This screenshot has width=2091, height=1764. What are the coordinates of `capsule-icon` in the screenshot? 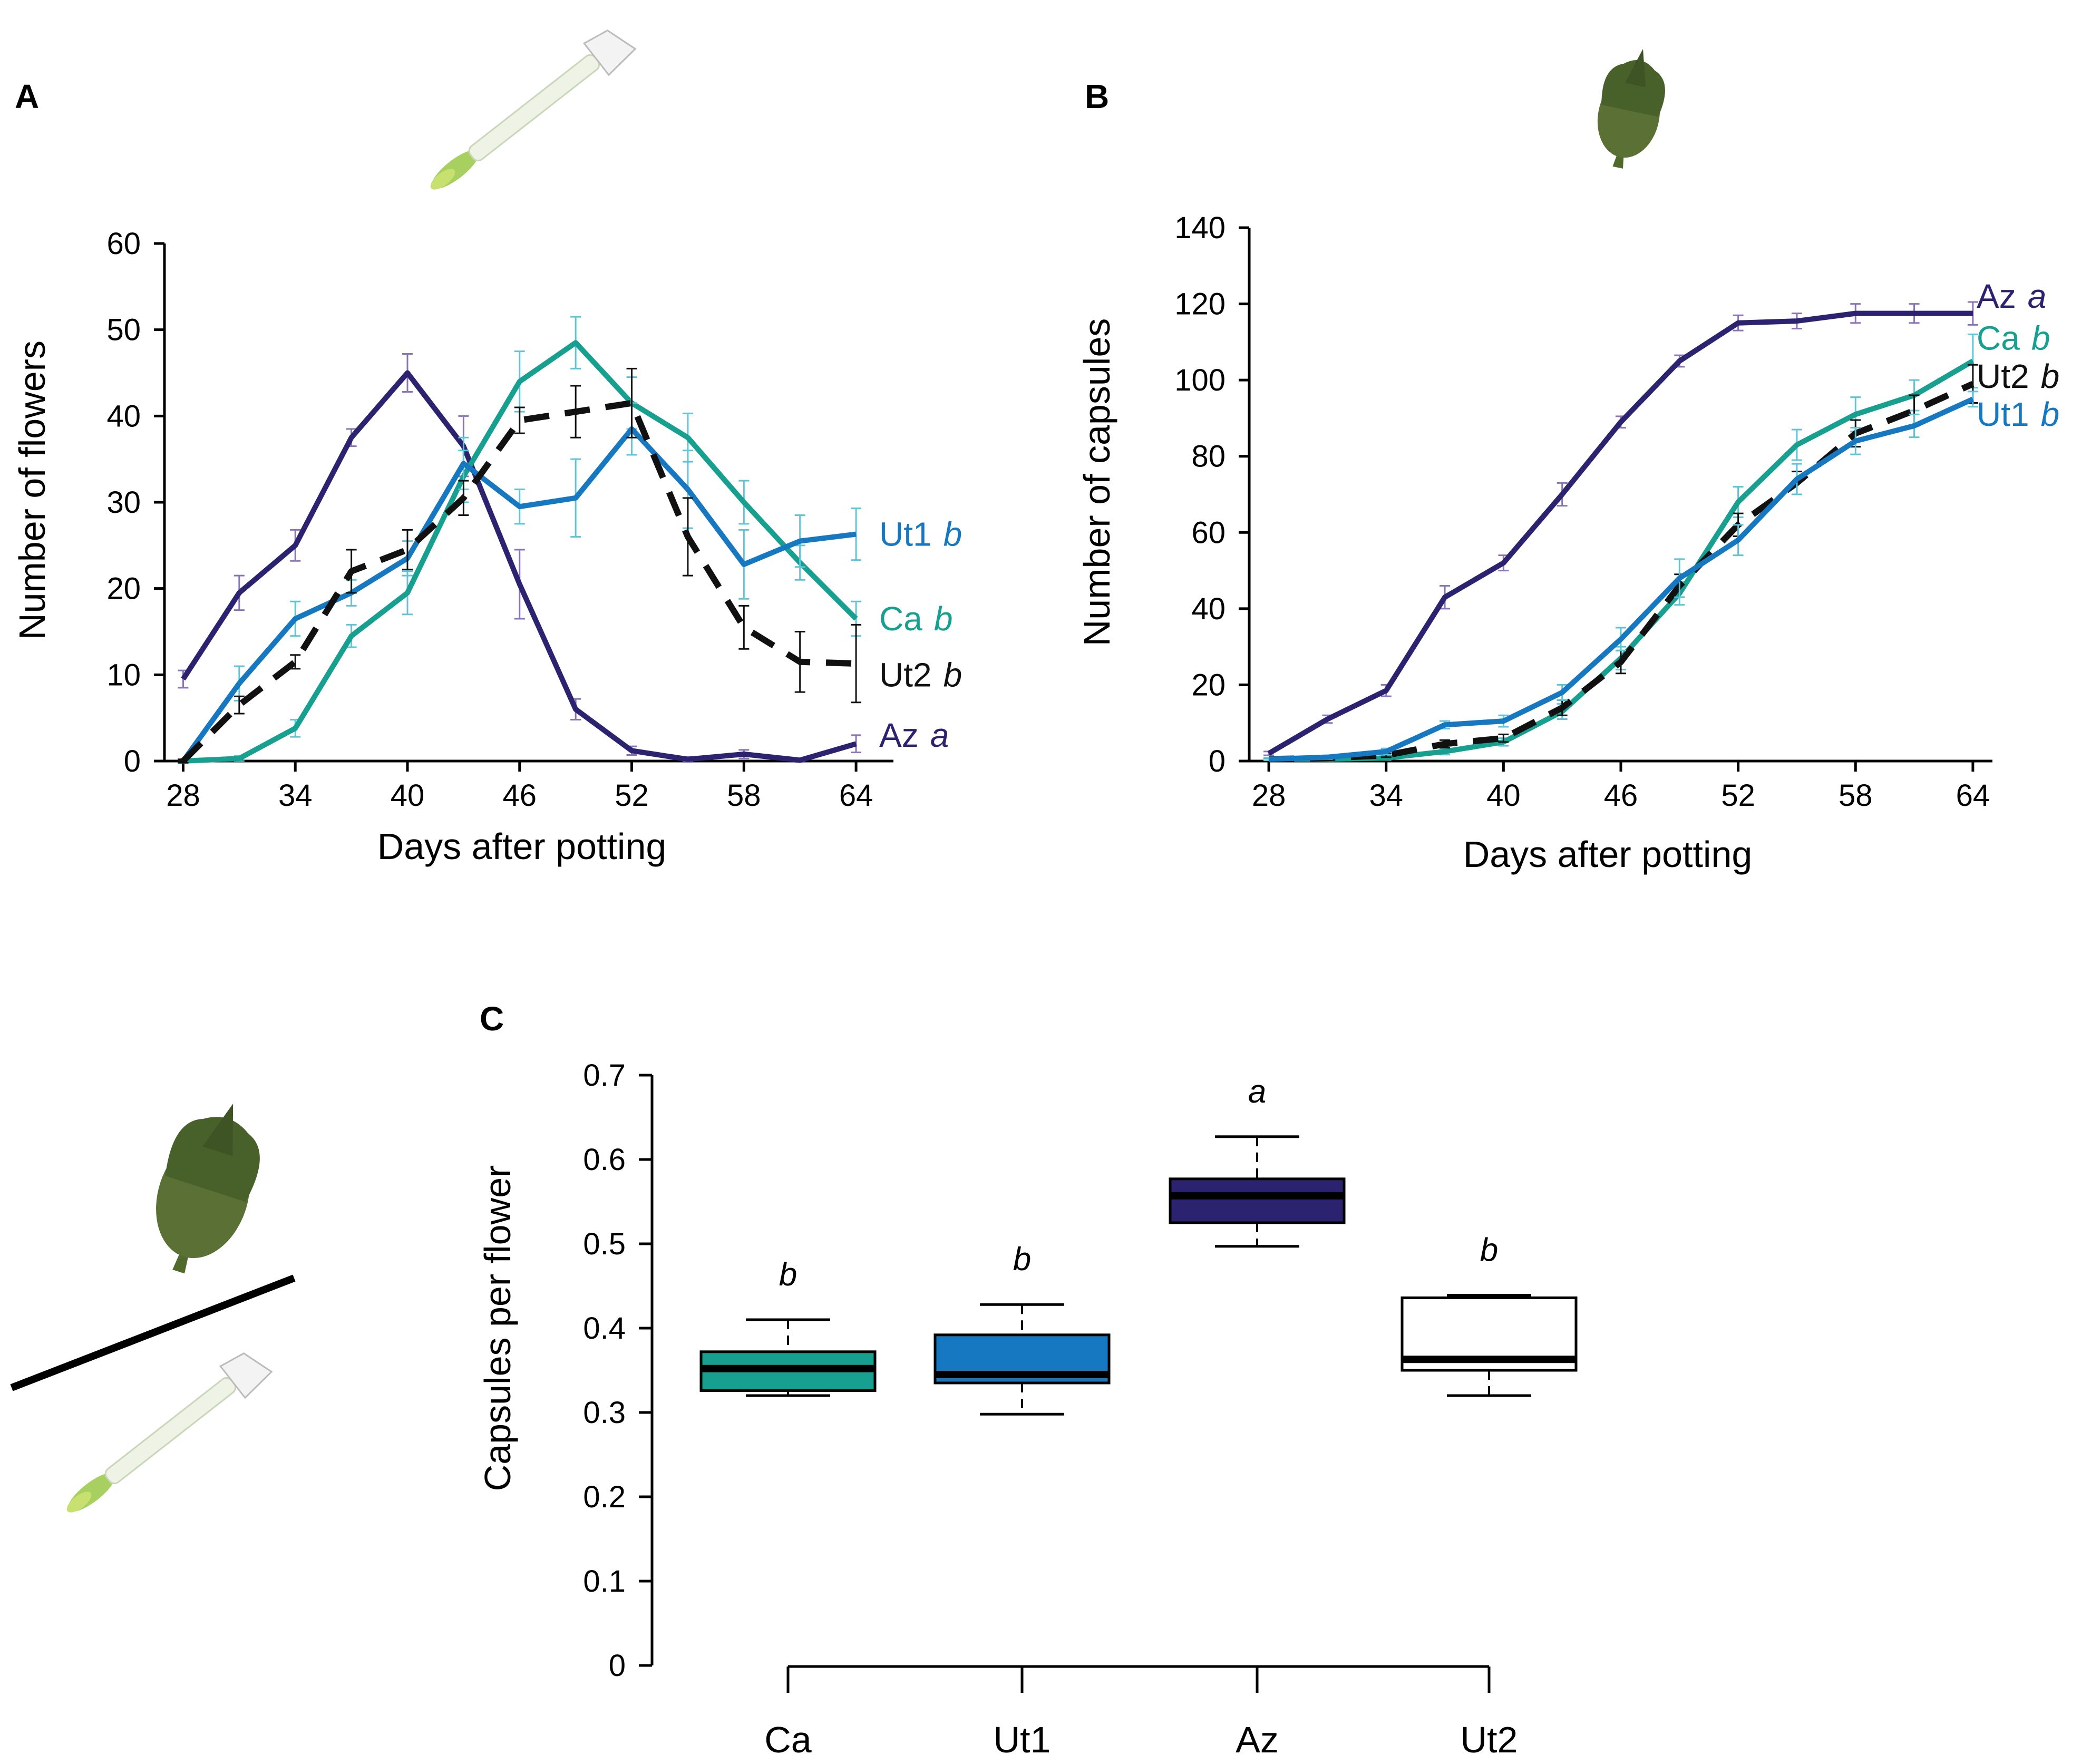 It's located at (1631, 108).